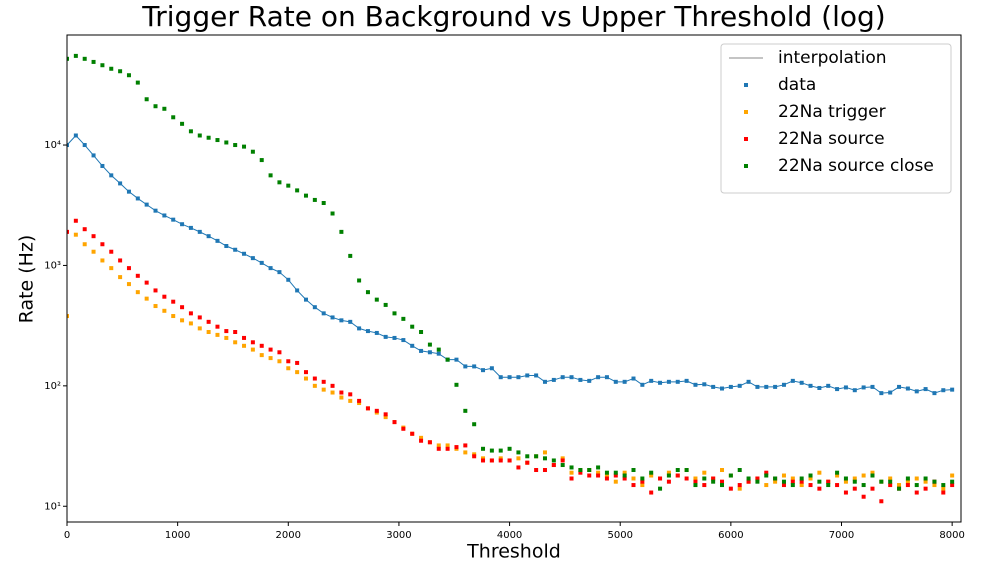 The image size is (992, 570). I want to click on legend-label: 22Na trigger, so click(832, 112).